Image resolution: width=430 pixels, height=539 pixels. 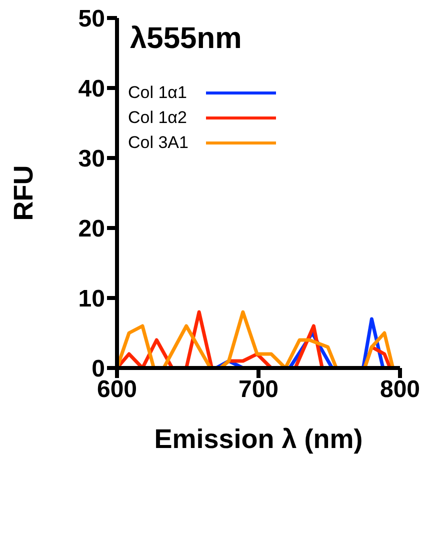 I want to click on chart-title: λ555nm, so click(x=186, y=39).